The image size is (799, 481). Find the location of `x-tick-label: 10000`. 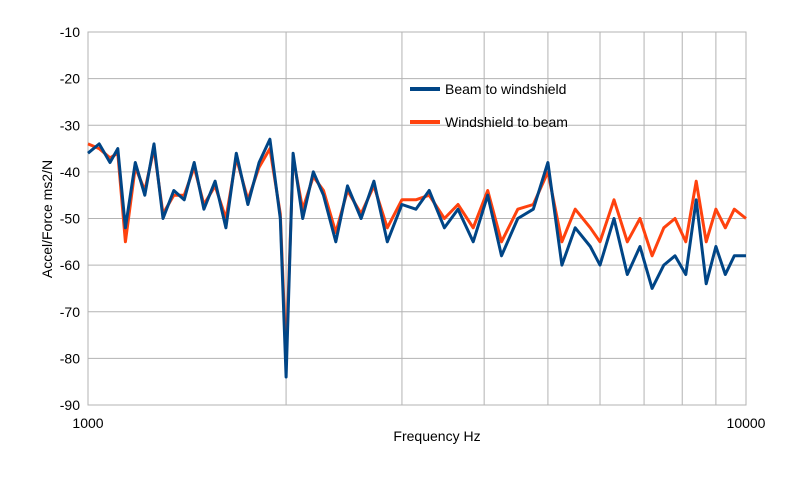

x-tick-label: 10000 is located at coordinates (746, 423).